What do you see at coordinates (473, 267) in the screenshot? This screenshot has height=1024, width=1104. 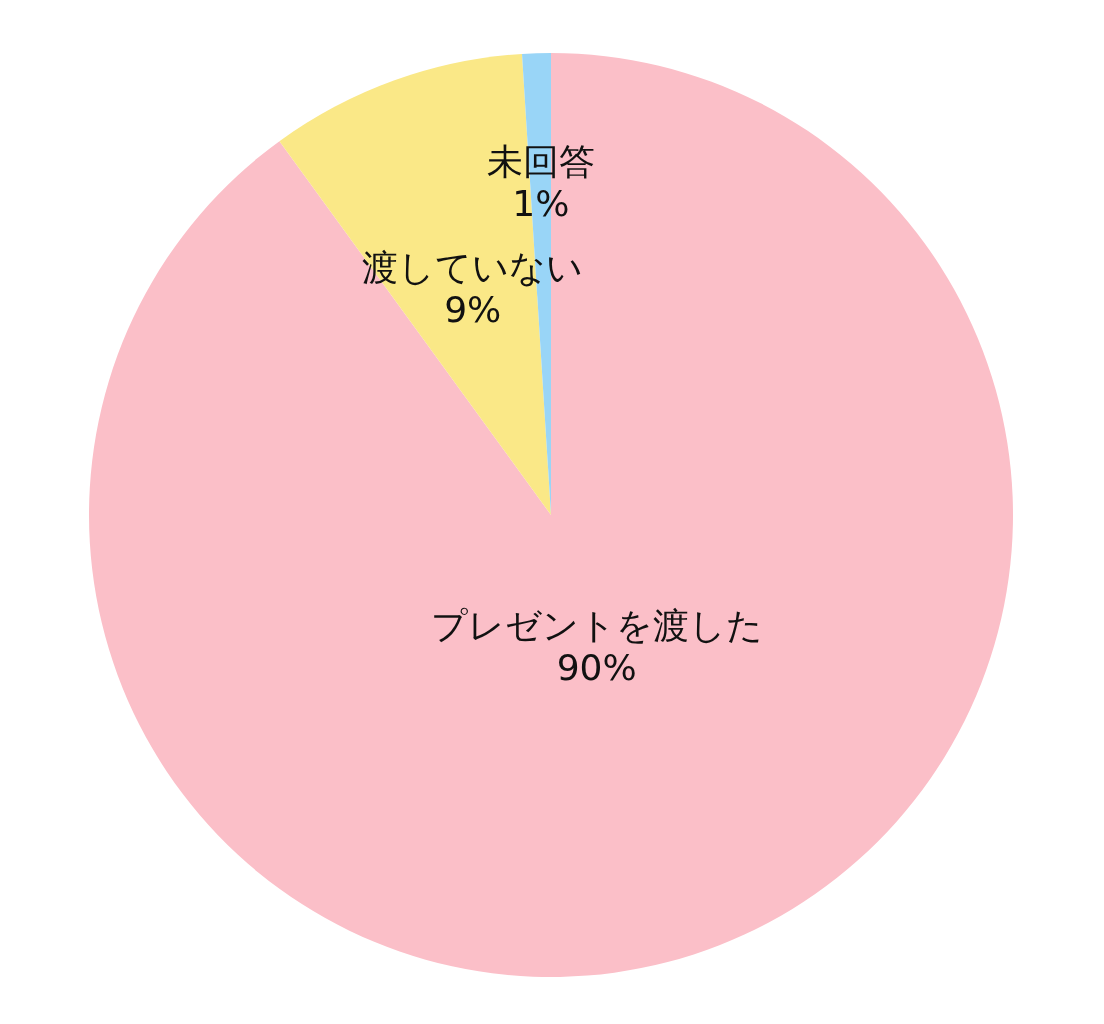 I see `slice-label: 渡していない` at bounding box center [473, 267].